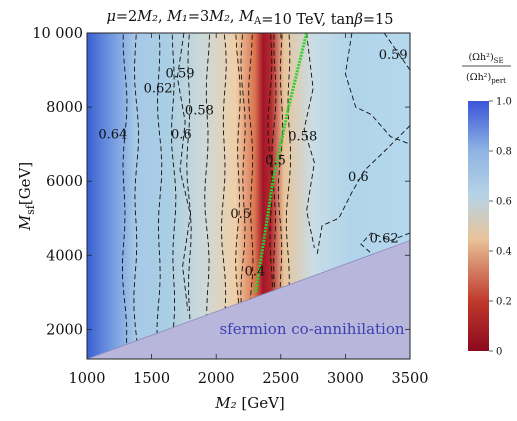 The image size is (517, 421). I want to click on green-curve, so click(281, 163).